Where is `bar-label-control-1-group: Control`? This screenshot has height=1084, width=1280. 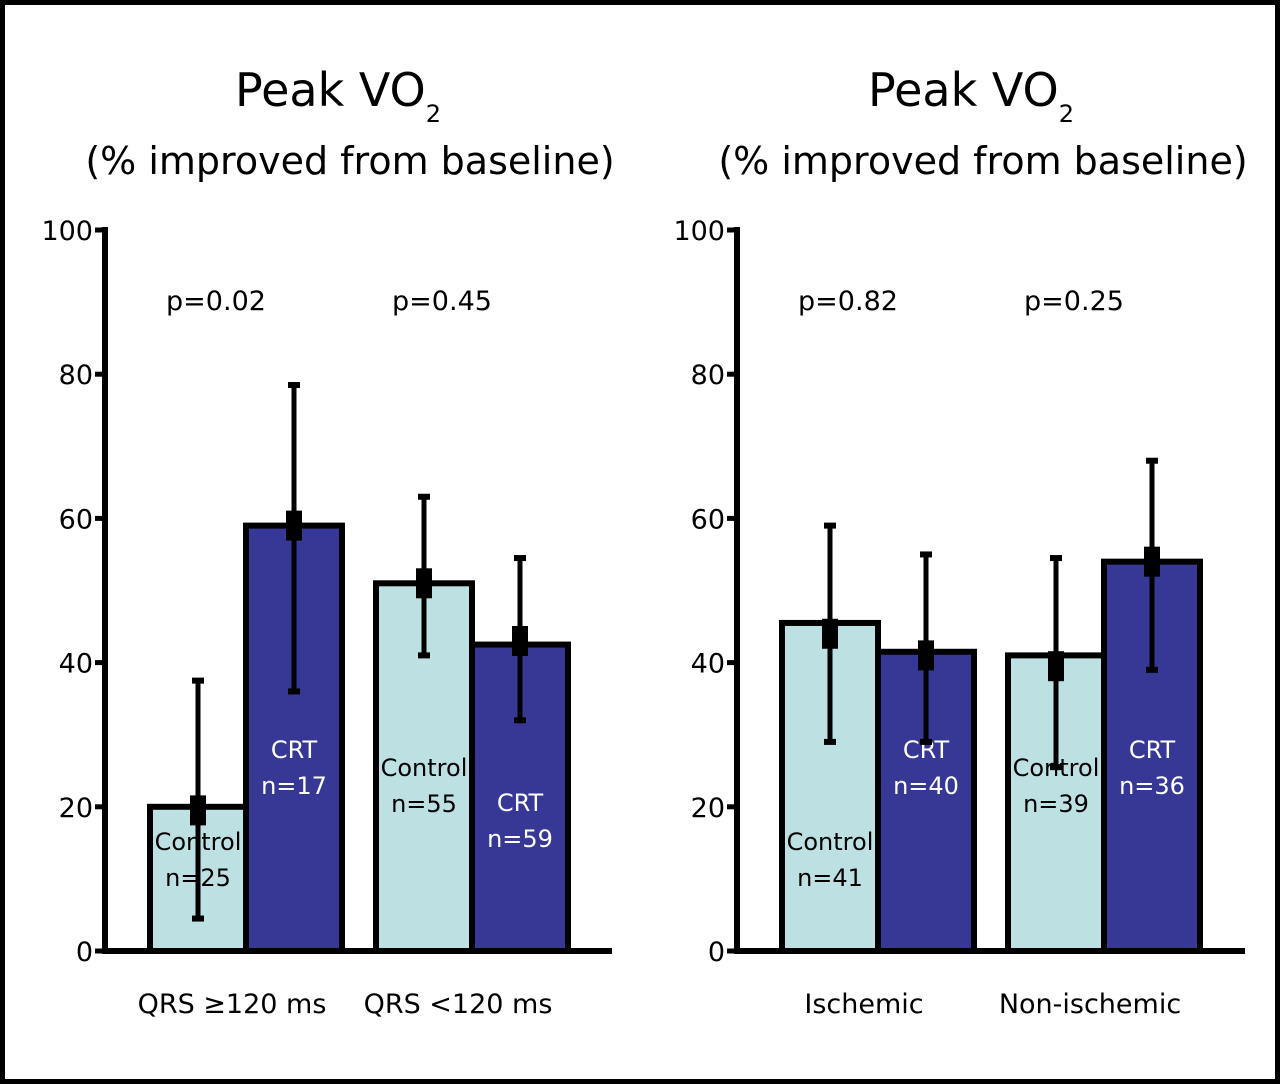
bar-label-control-1-group: Control is located at coordinates (830, 842).